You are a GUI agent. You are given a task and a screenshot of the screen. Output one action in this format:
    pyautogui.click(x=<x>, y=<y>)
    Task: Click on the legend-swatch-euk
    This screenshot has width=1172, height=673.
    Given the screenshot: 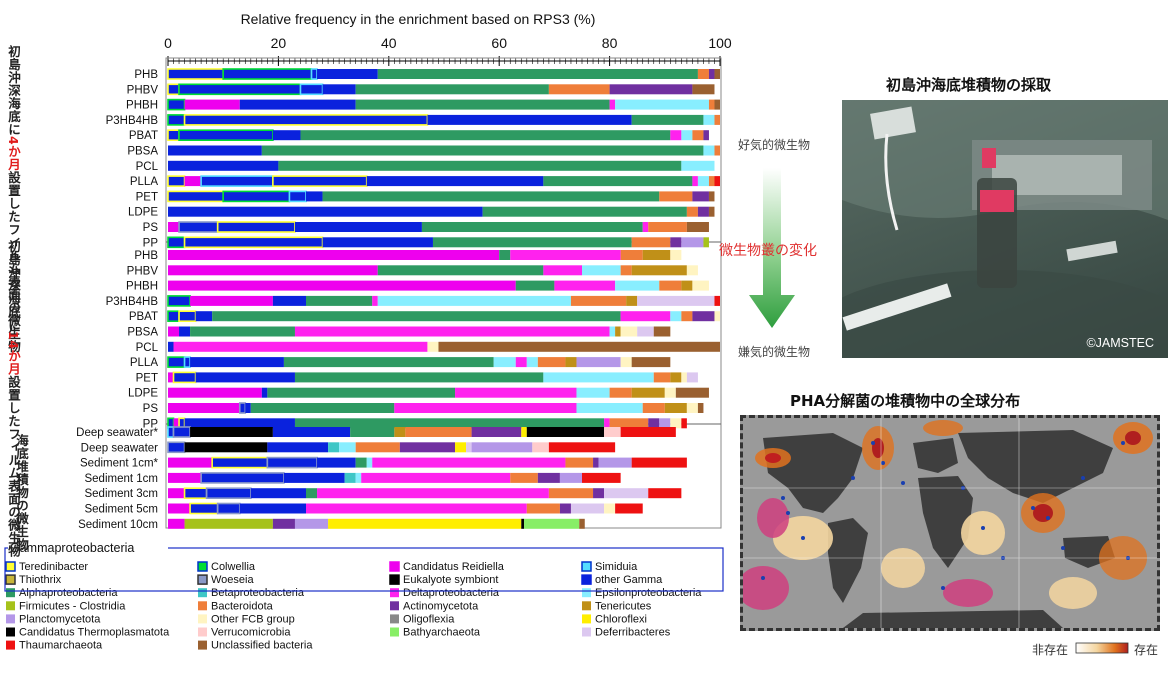 What is the action you would take?
    pyautogui.click(x=394, y=579)
    